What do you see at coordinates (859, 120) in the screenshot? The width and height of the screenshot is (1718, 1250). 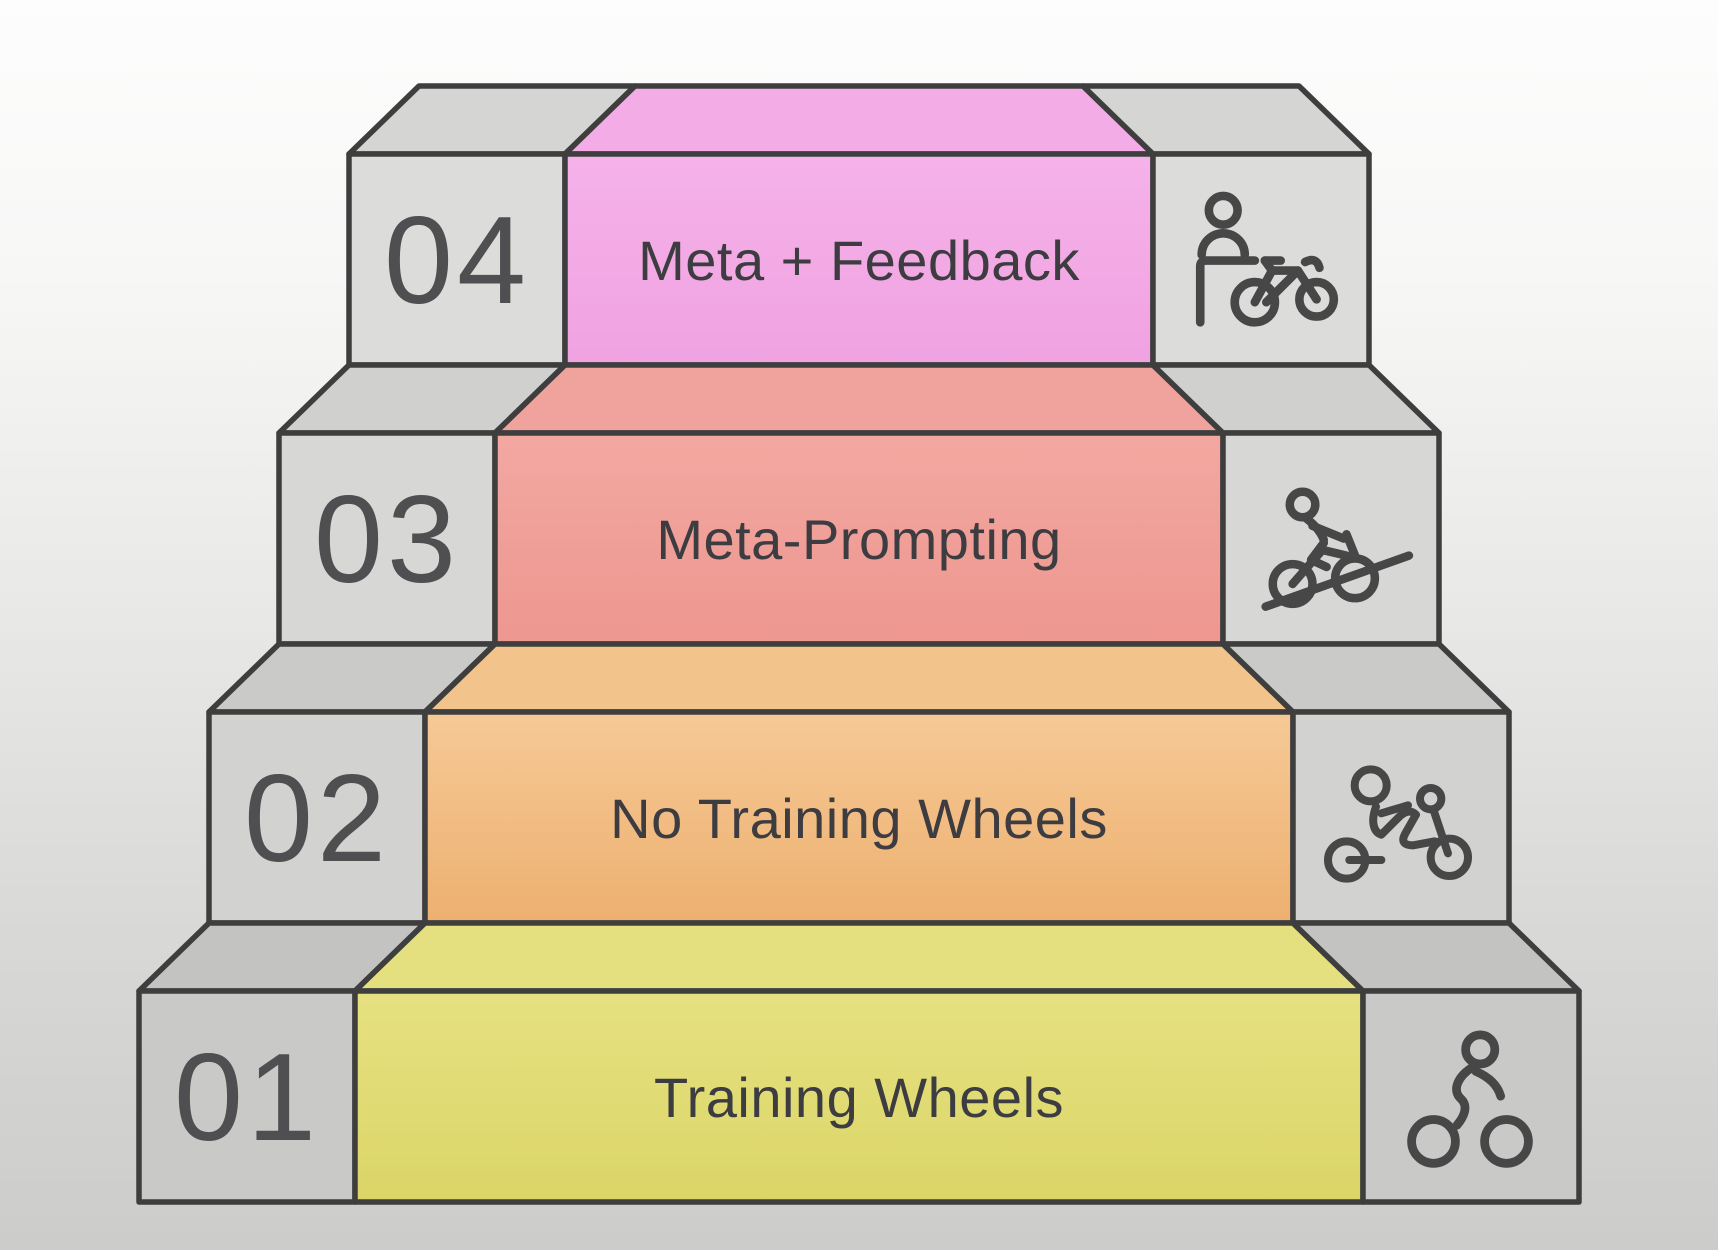 I see `step-04-top-center-face` at bounding box center [859, 120].